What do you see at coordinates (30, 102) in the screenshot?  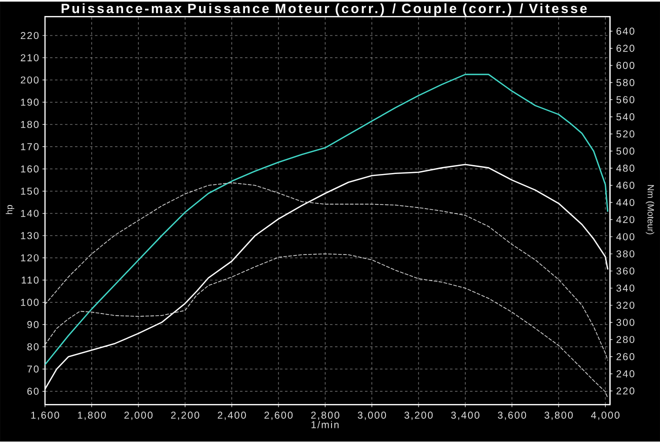 I see `y-tick-label: 190` at bounding box center [30, 102].